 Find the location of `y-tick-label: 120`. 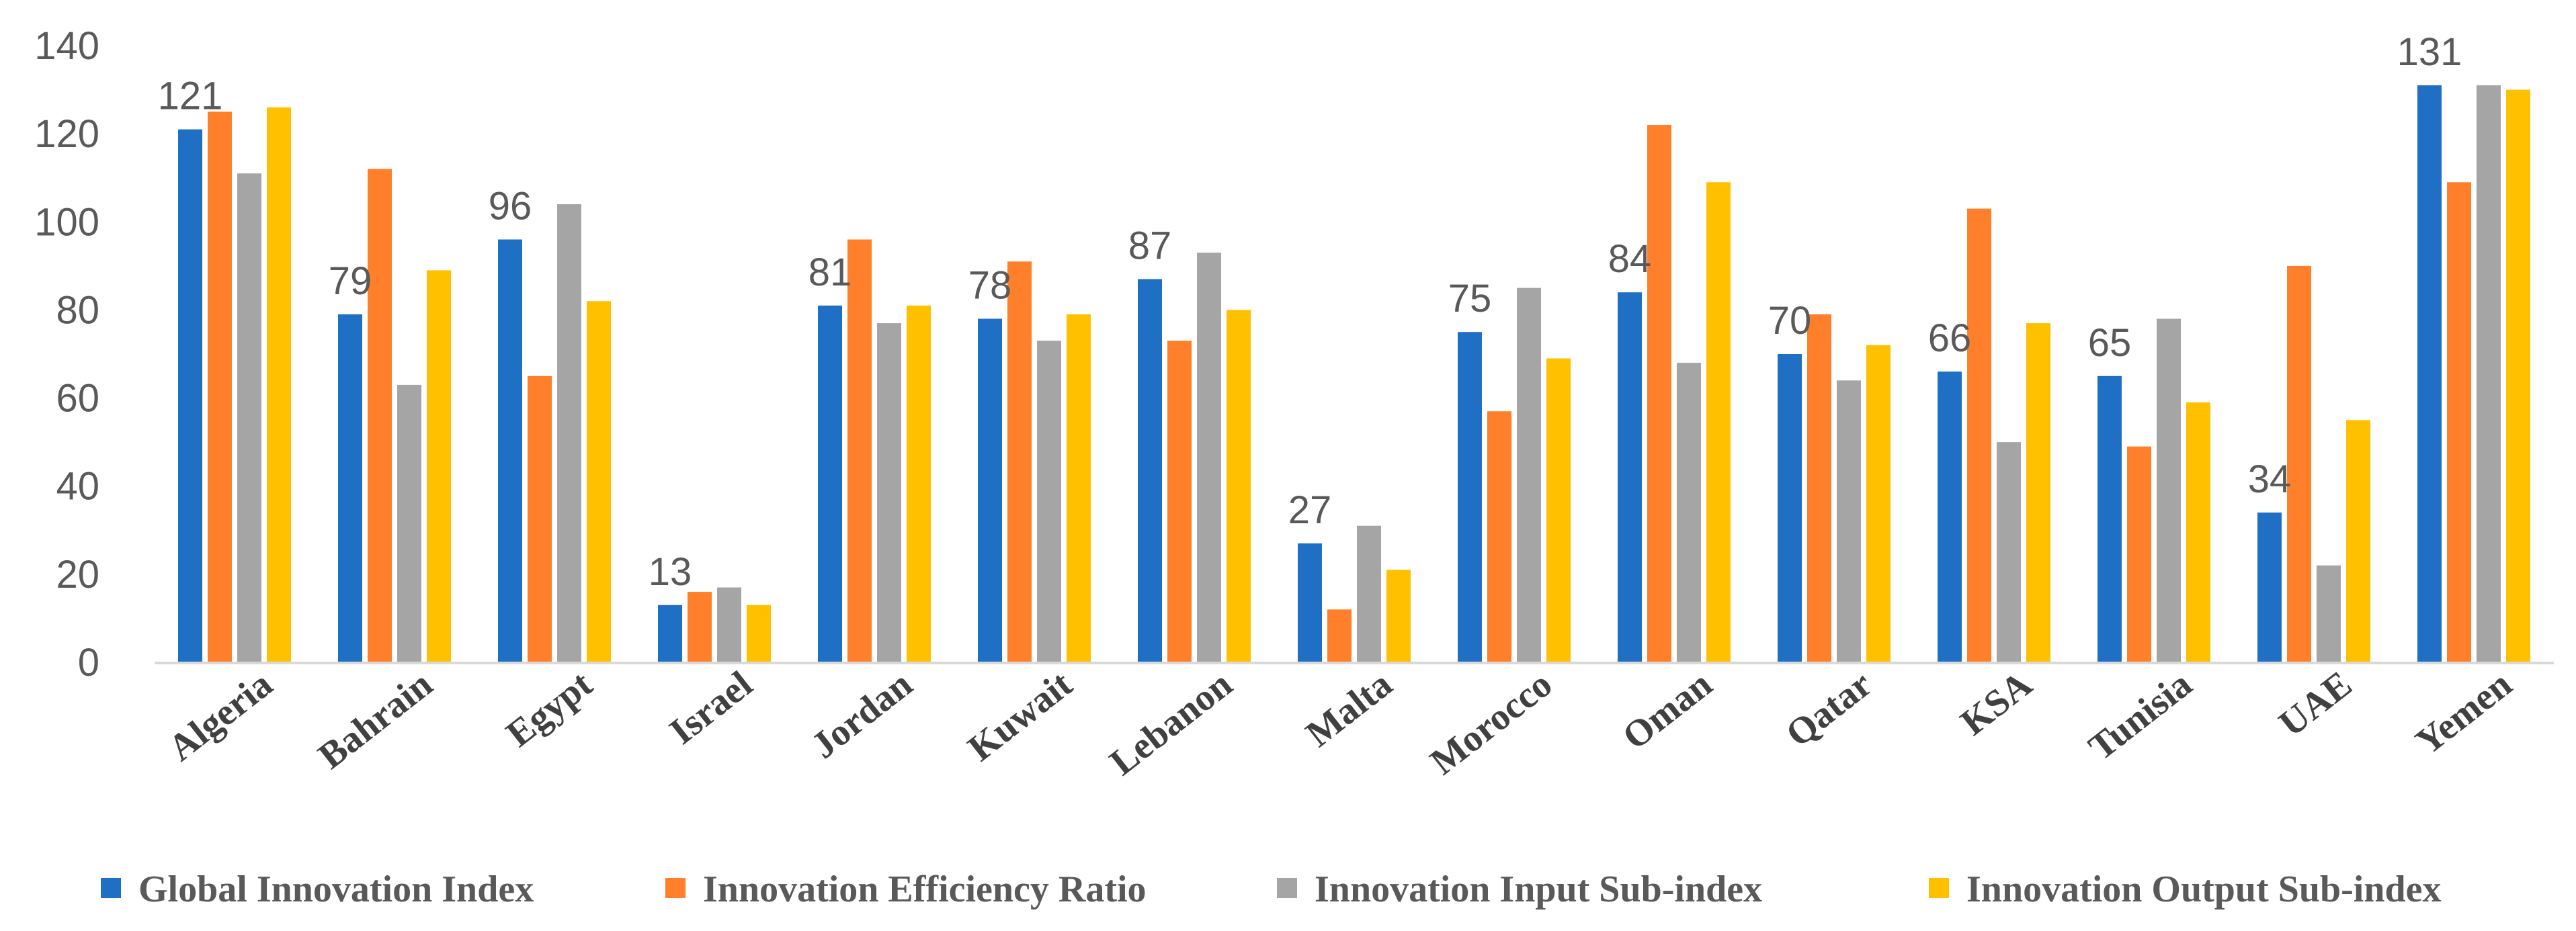

y-tick-label: 120 is located at coordinates (66, 134).